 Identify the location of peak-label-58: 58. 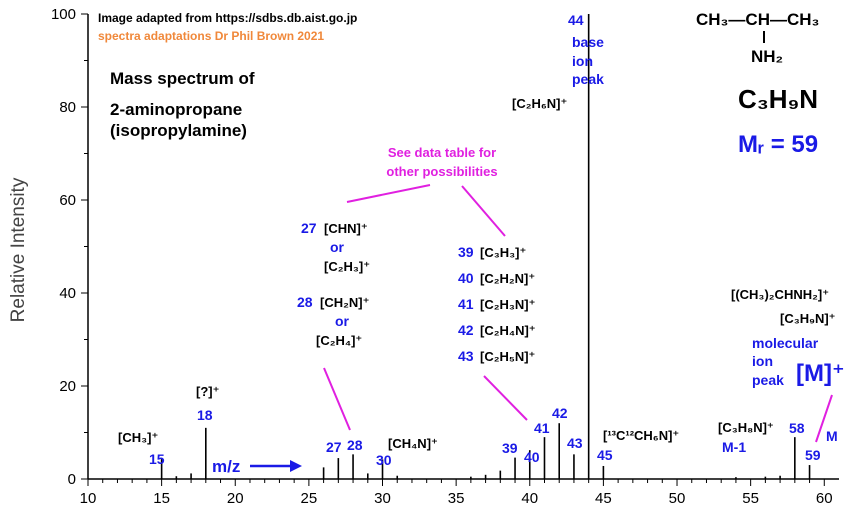
(797, 428).